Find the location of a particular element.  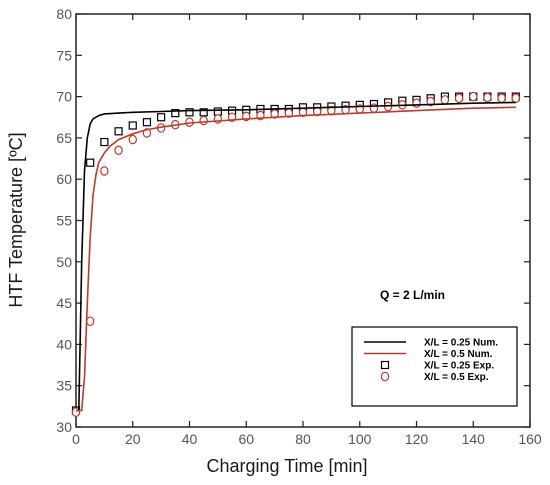

x-tick-label: 160 is located at coordinates (530, 439).